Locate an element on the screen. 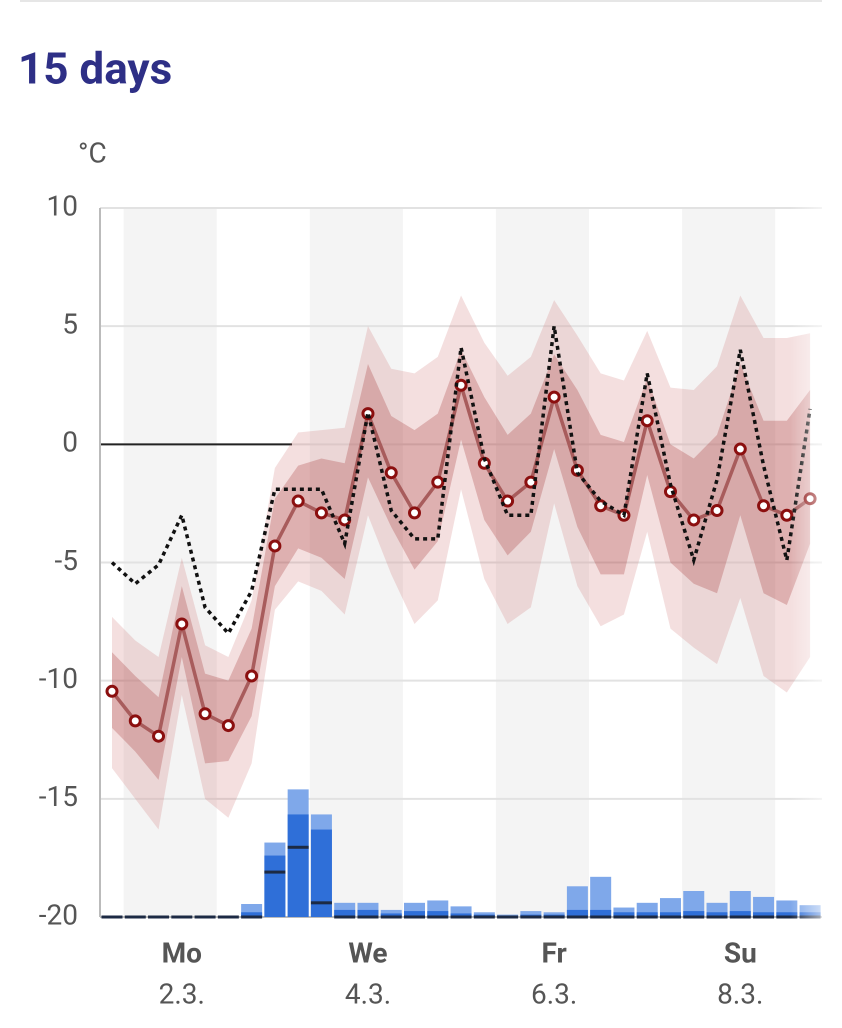  date-label: 2.3. is located at coordinates (182, 993).